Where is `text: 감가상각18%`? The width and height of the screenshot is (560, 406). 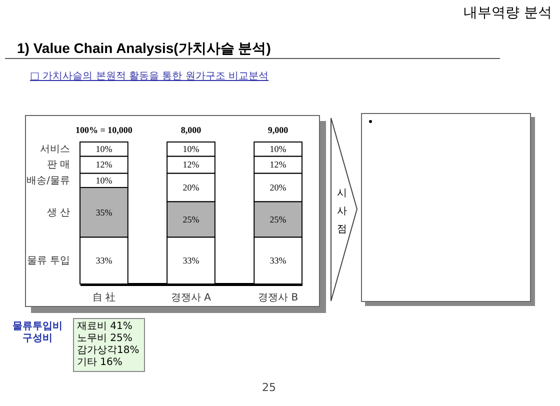 text: 감가상각18% is located at coordinates (108, 351).